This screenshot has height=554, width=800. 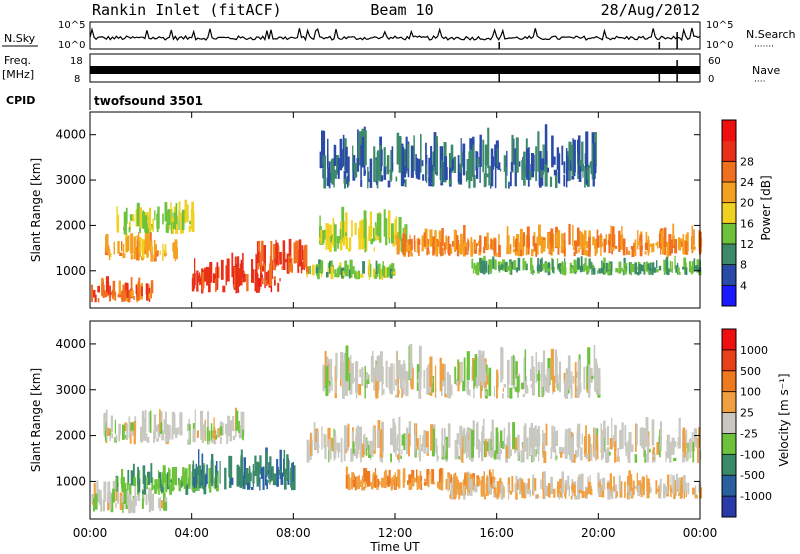 What do you see at coordinates (391, 70) in the screenshot?
I see `freq-strip: Freq. [MHz] 18 8 60 0 Nave ····` at bounding box center [391, 70].